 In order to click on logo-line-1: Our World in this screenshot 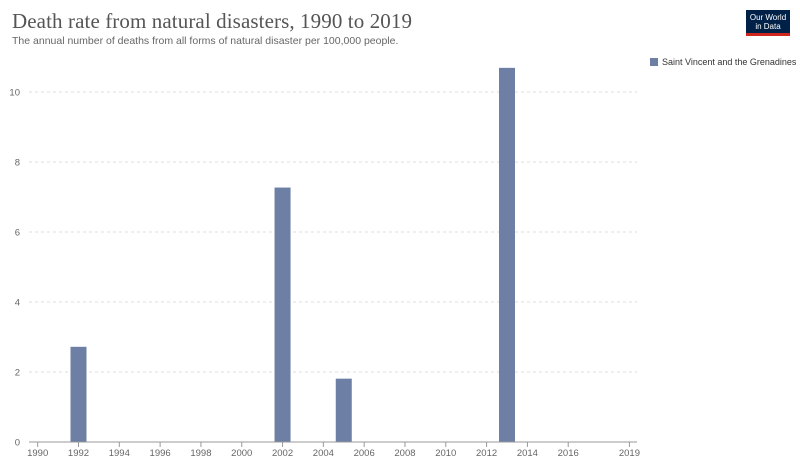, I will do `click(768, 17)`.